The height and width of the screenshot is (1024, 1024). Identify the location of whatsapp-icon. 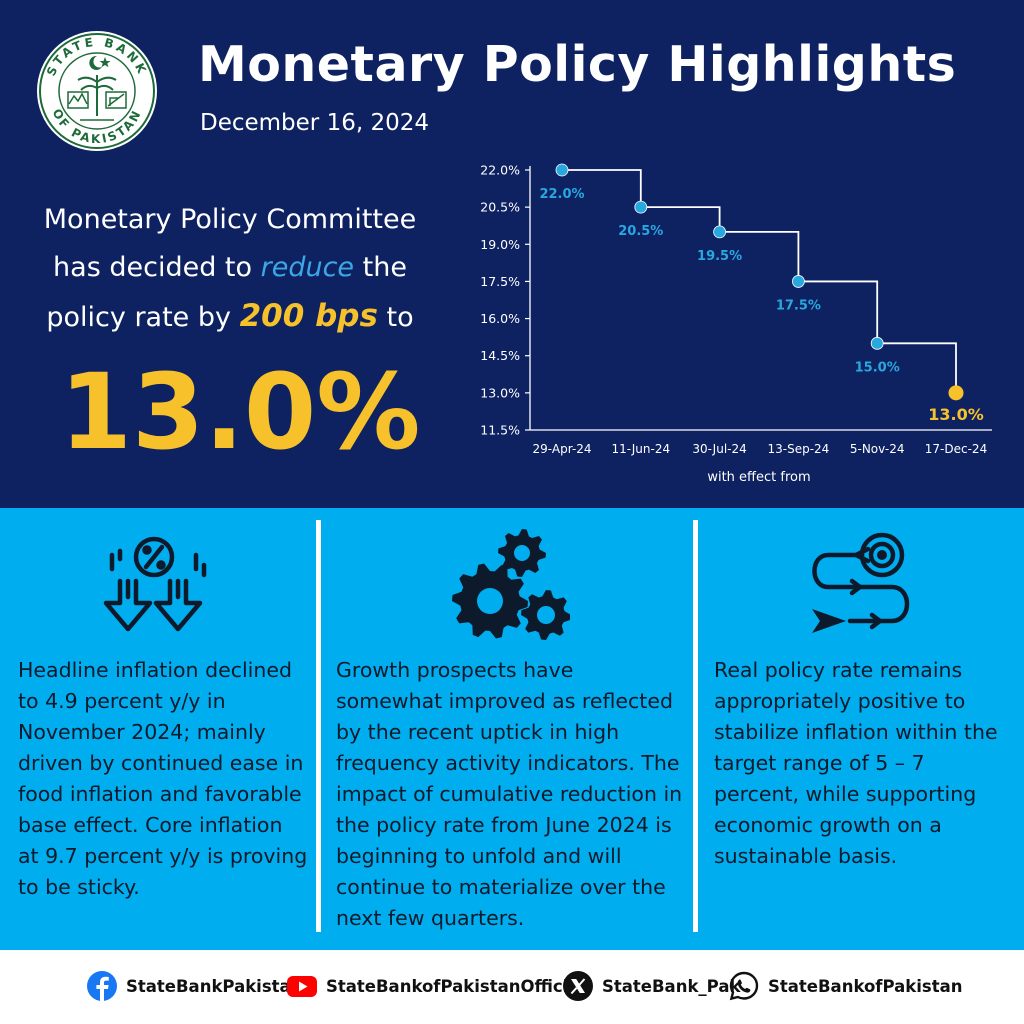
(744, 986).